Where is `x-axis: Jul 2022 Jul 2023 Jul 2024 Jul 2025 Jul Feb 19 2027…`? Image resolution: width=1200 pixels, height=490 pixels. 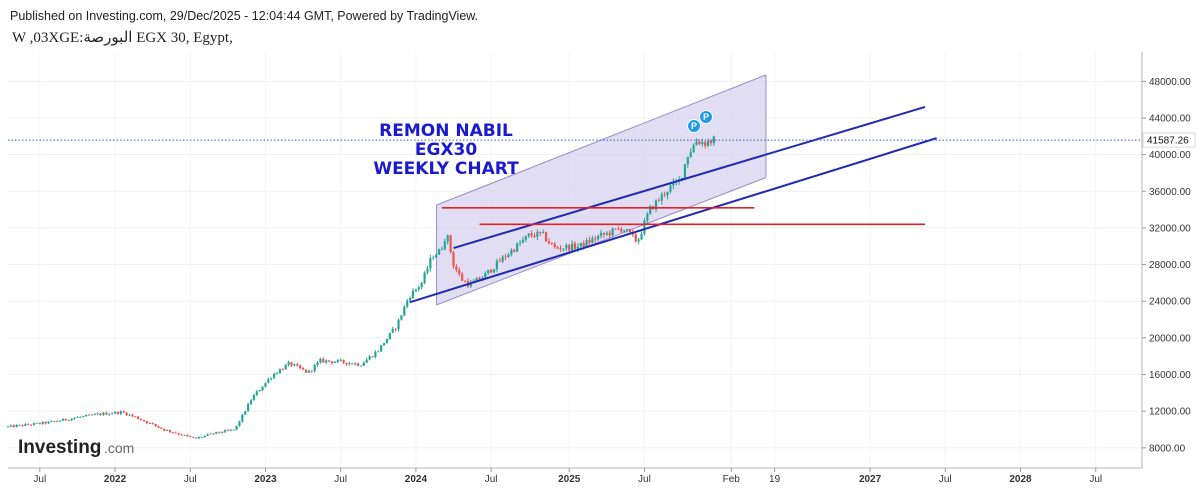 x-axis: Jul 2022 Jul 2023 Jul 2024 Jul 2025 Jul Feb 19 2027… is located at coordinates (567, 476).